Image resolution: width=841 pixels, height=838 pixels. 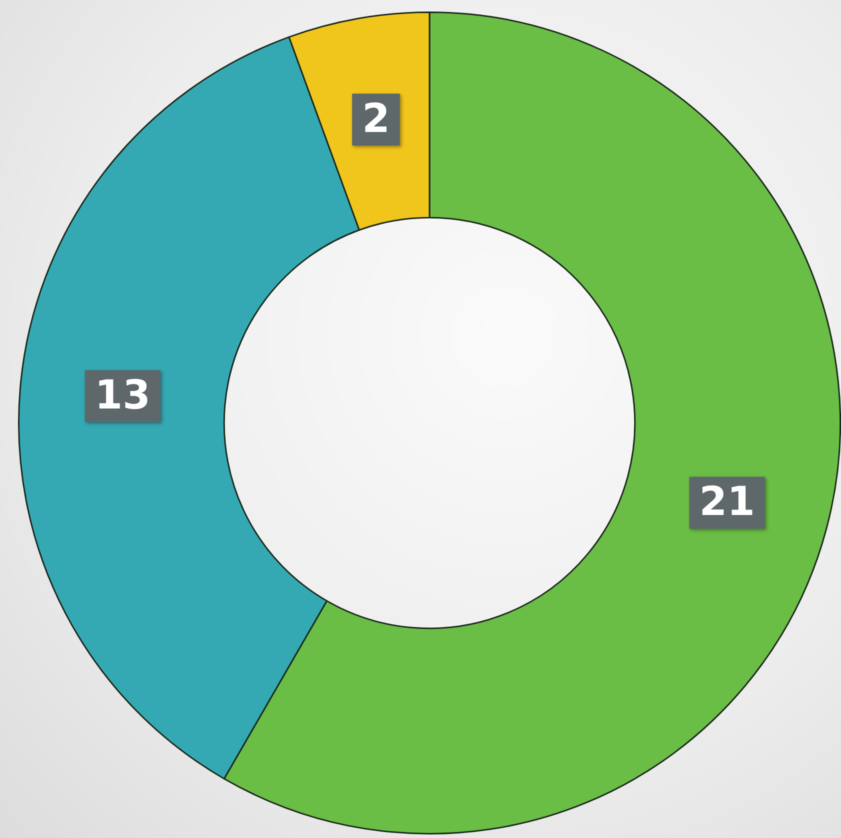 What do you see at coordinates (727, 502) in the screenshot?
I see `data-label: 21` at bounding box center [727, 502].